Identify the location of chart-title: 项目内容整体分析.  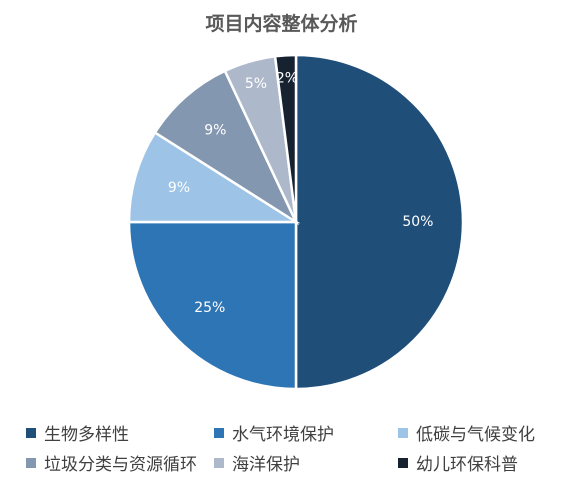
(281, 24).